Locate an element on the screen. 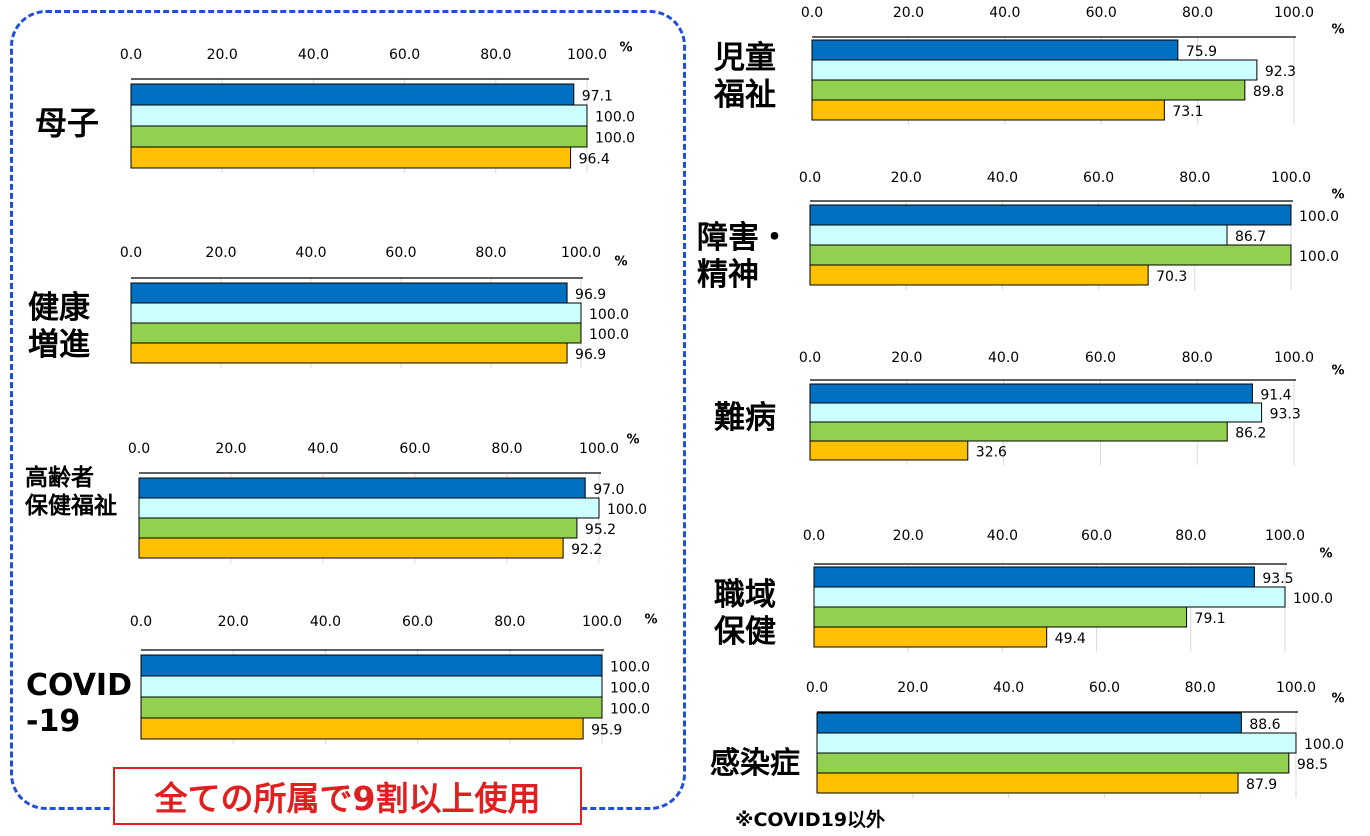 The width and height of the screenshot is (1370, 836). data-label: 95.9 is located at coordinates (606, 731).